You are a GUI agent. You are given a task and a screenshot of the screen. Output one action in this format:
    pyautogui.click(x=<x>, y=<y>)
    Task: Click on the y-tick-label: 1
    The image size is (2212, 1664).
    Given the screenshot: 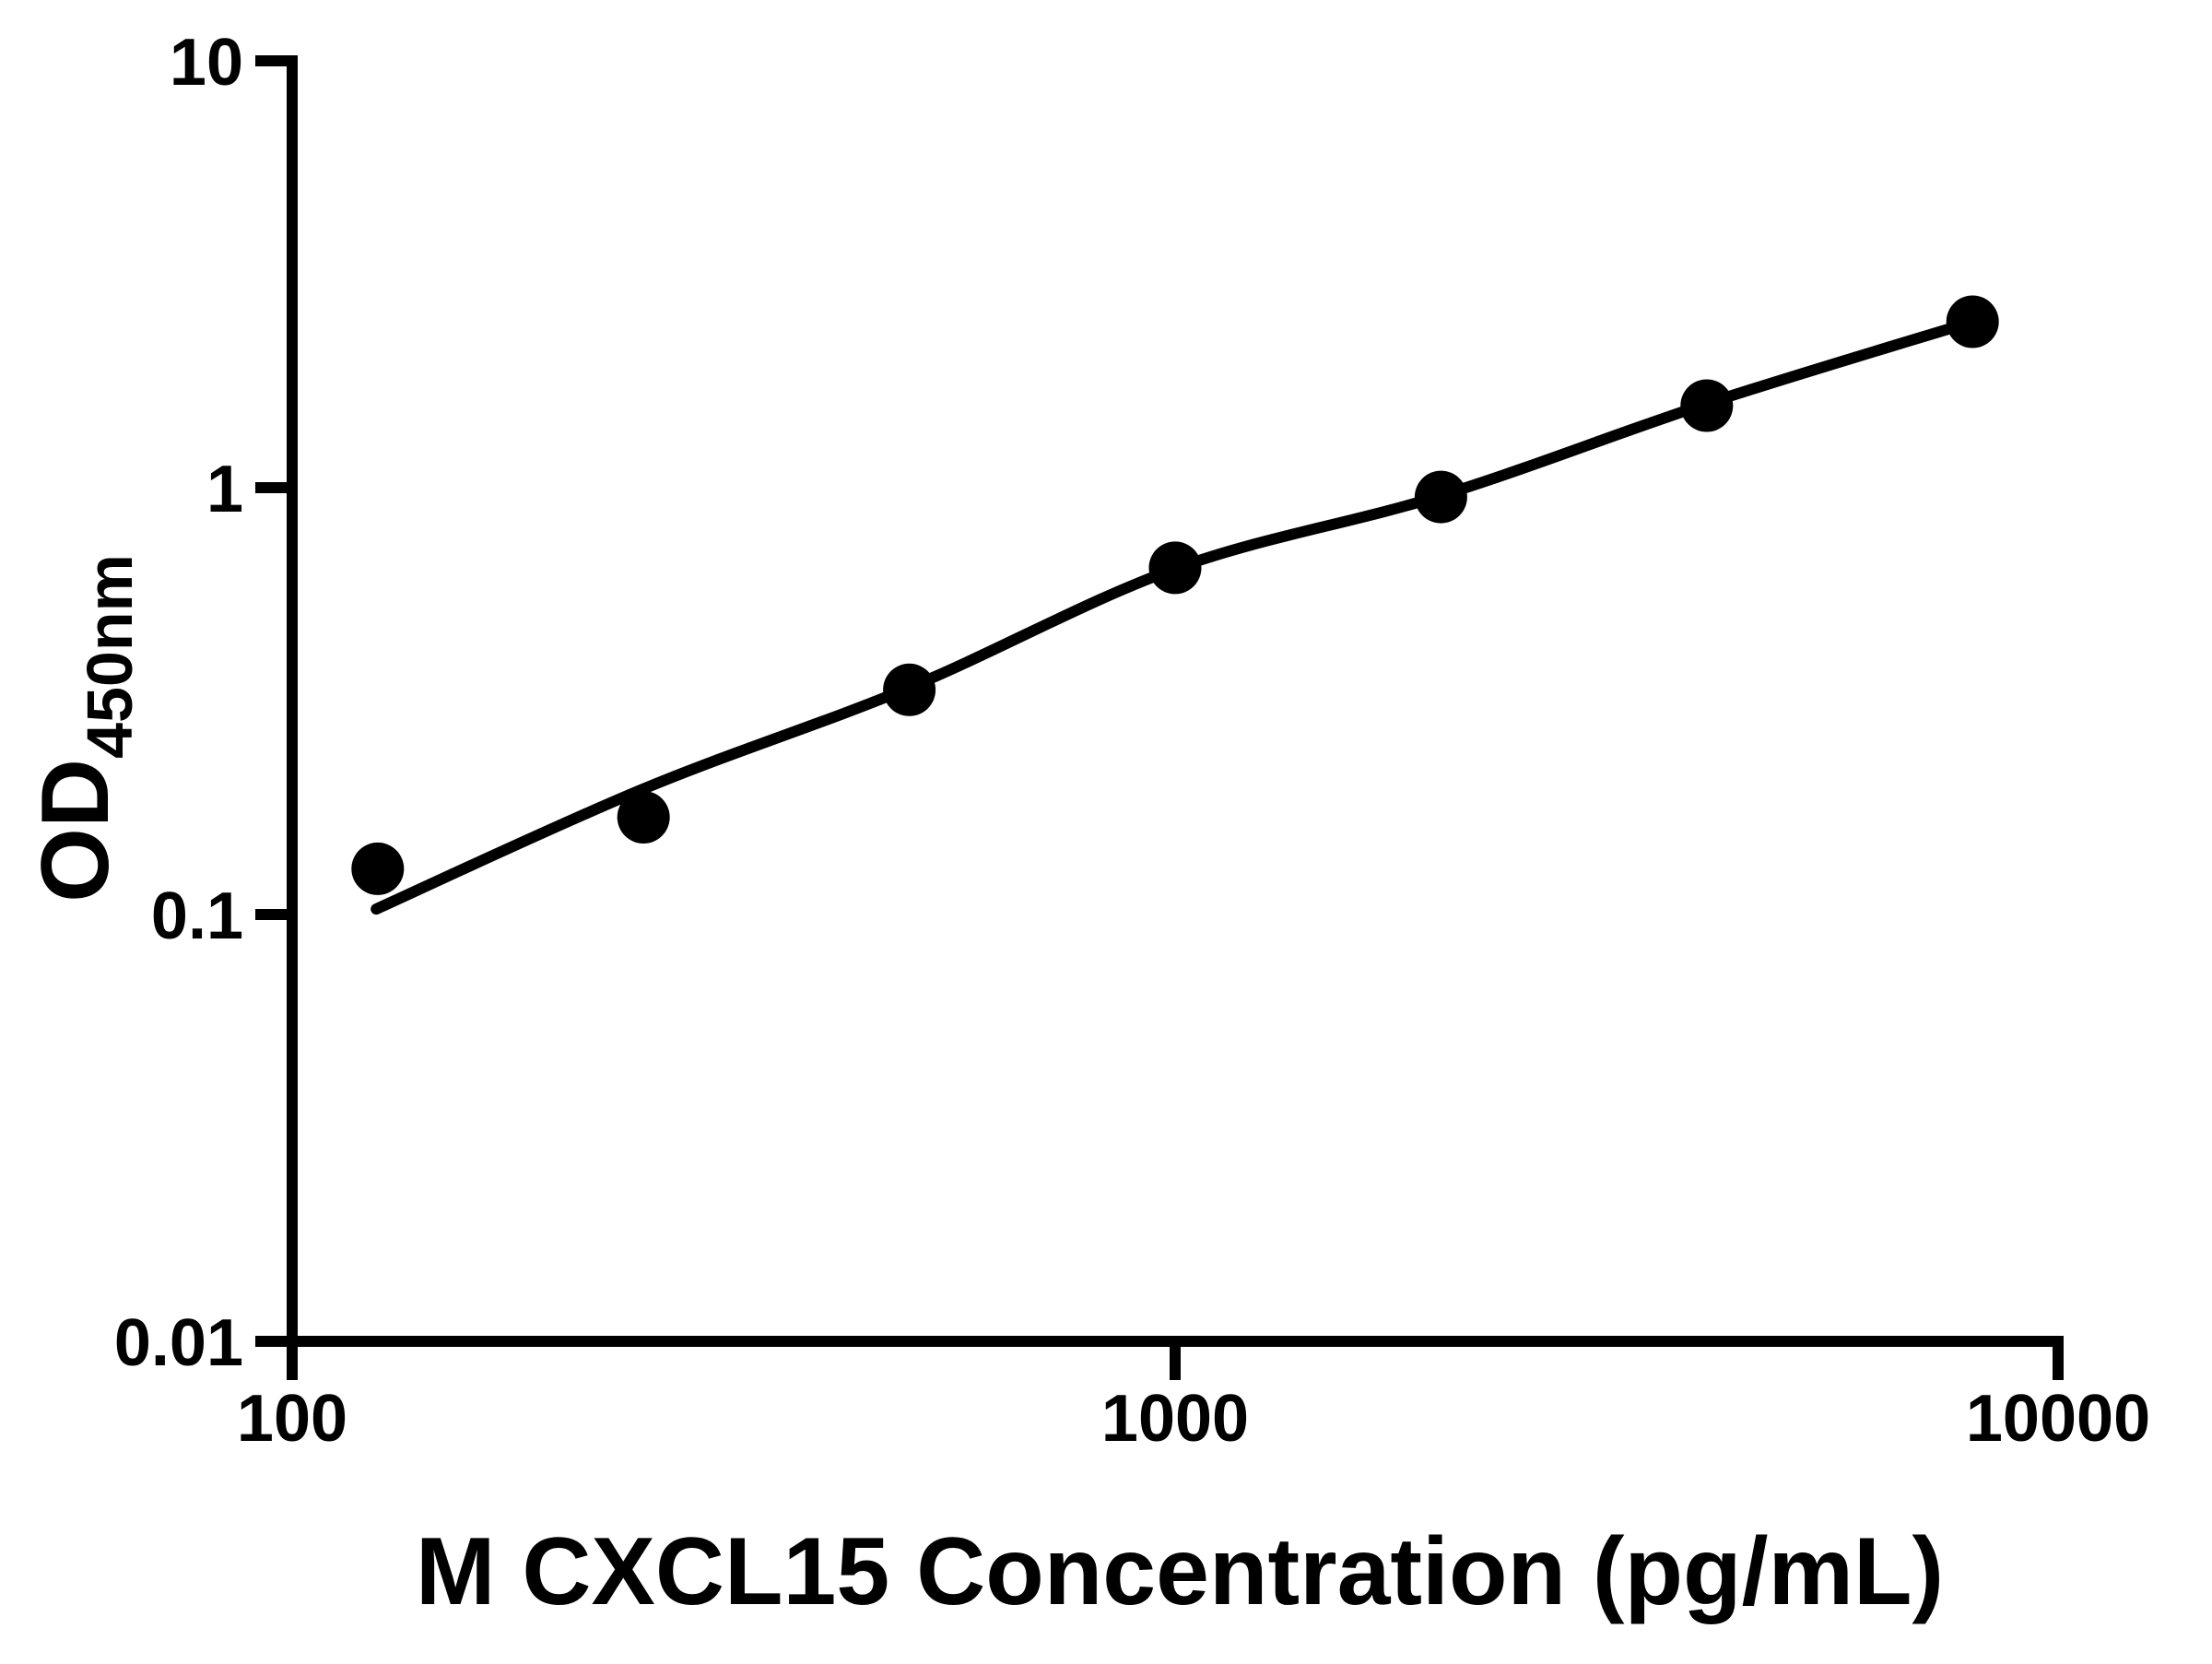 What is the action you would take?
    pyautogui.click(x=224, y=489)
    